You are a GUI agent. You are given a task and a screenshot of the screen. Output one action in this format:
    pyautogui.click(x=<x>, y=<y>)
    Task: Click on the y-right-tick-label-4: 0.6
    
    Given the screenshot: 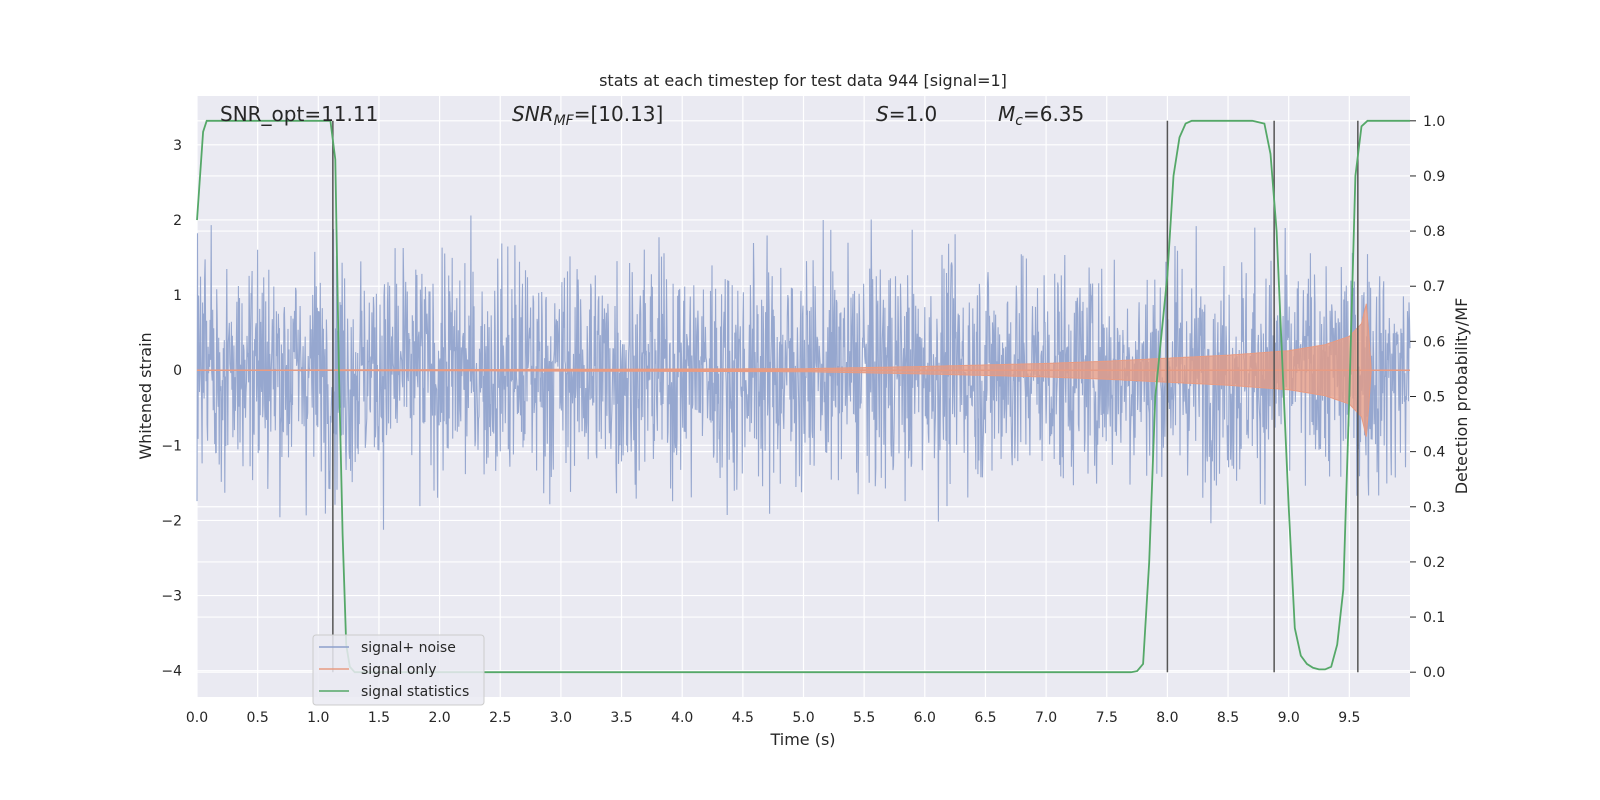 What is the action you would take?
    pyautogui.click(x=1434, y=342)
    